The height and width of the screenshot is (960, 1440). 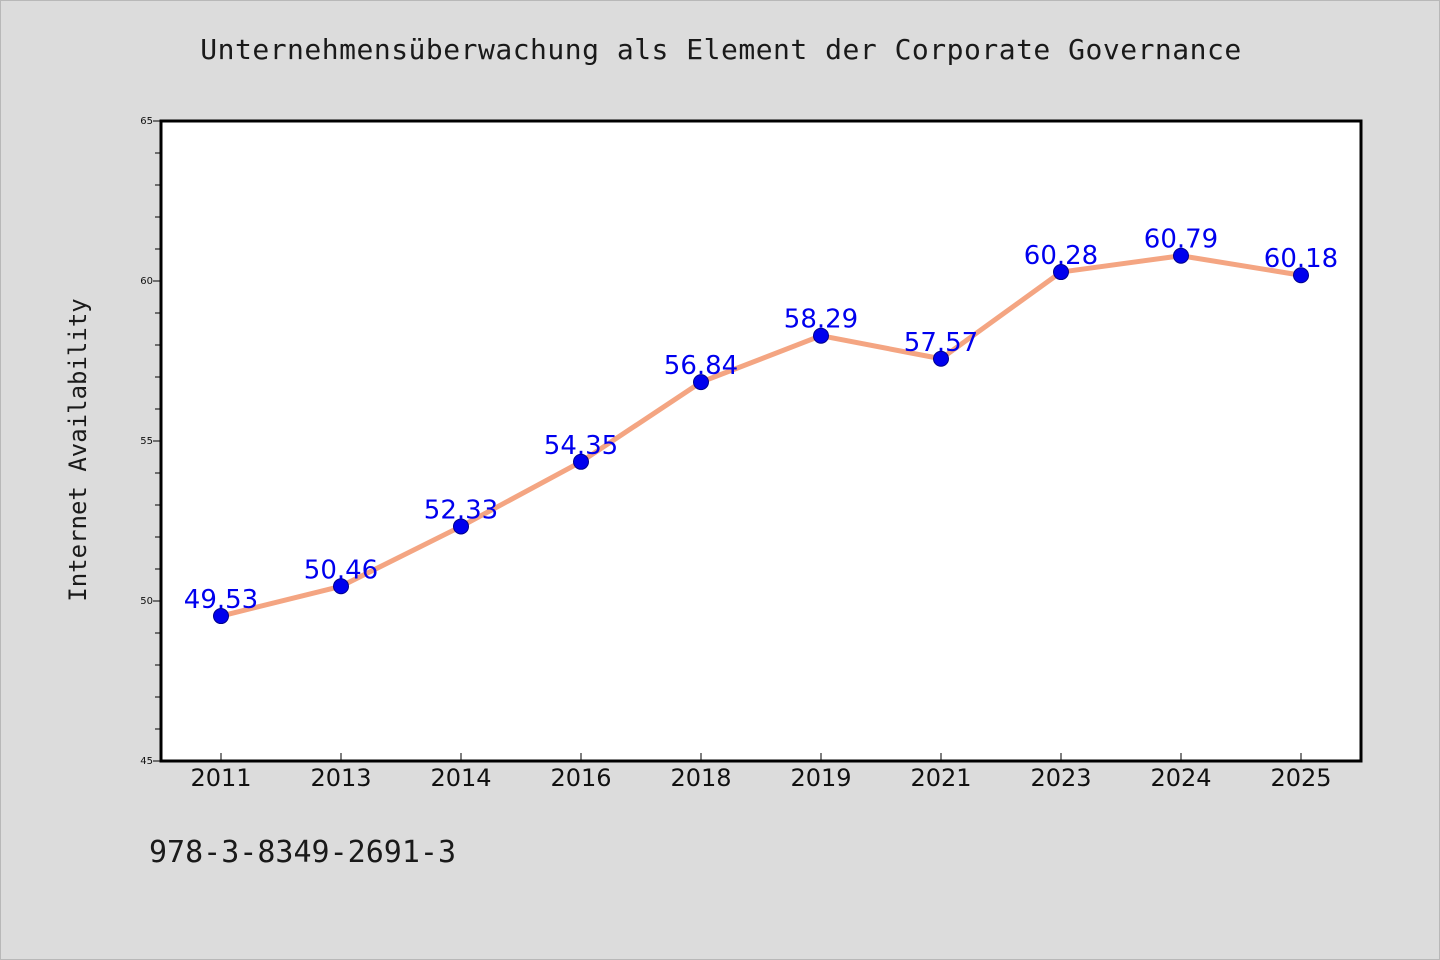 What do you see at coordinates (146, 761) in the screenshot?
I see `y-tick-label: 45` at bounding box center [146, 761].